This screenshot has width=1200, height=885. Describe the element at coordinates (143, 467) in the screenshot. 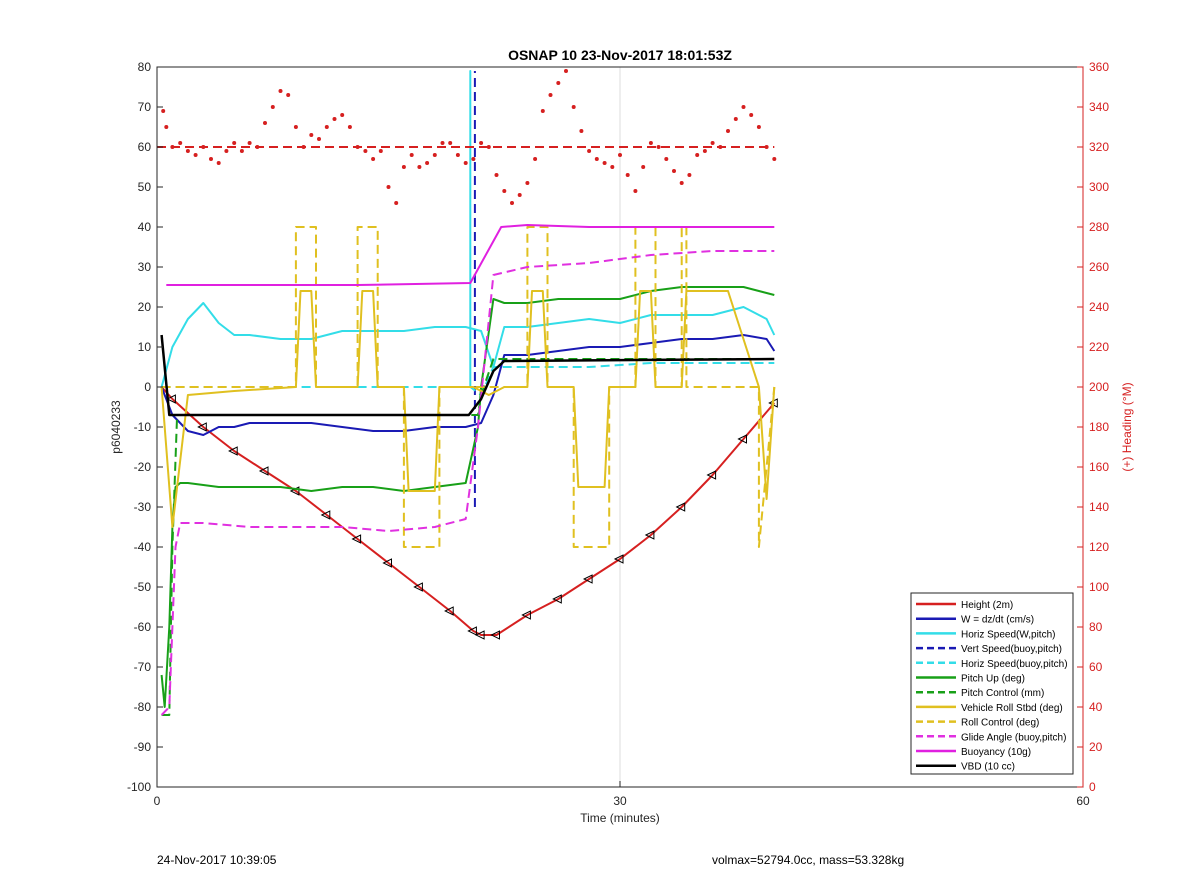

I see `y-tick-label: -20` at that location.